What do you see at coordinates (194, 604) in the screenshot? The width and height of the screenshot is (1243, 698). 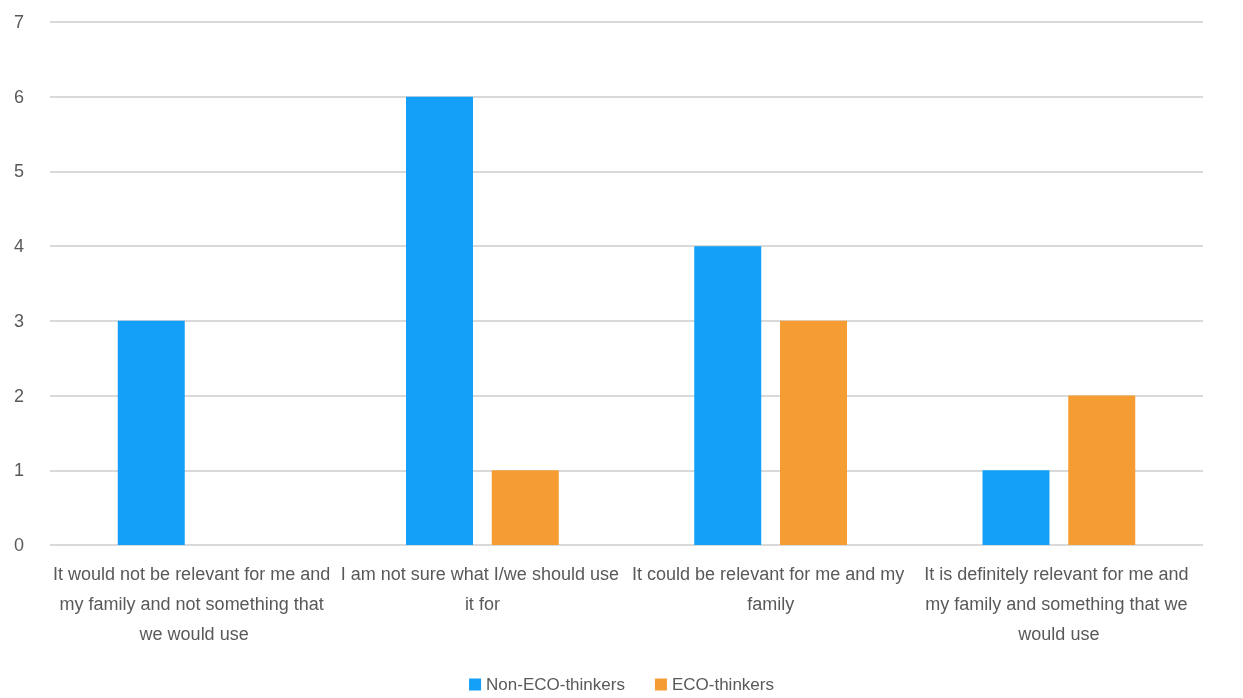 I see `x-tick-label: It would not be relevant for me and my family and not something that we would use` at bounding box center [194, 604].